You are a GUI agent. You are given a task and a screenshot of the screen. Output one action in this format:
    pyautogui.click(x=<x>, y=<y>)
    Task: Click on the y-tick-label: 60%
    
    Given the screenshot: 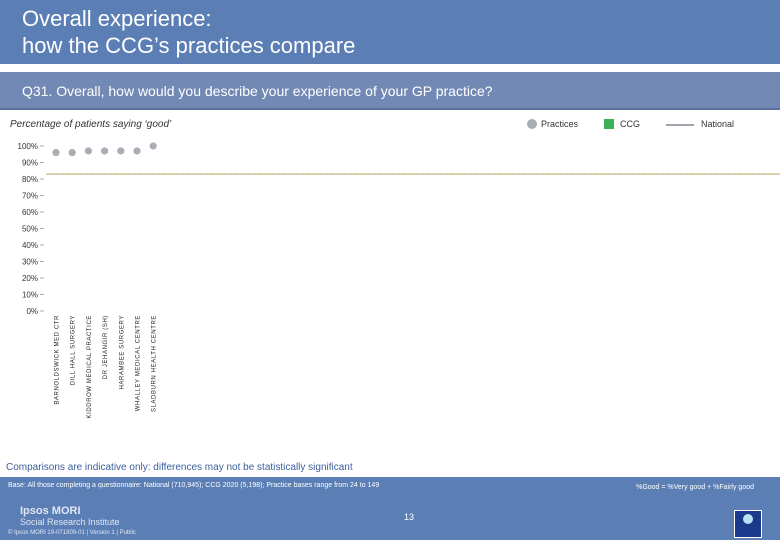 What is the action you would take?
    pyautogui.click(x=30, y=212)
    